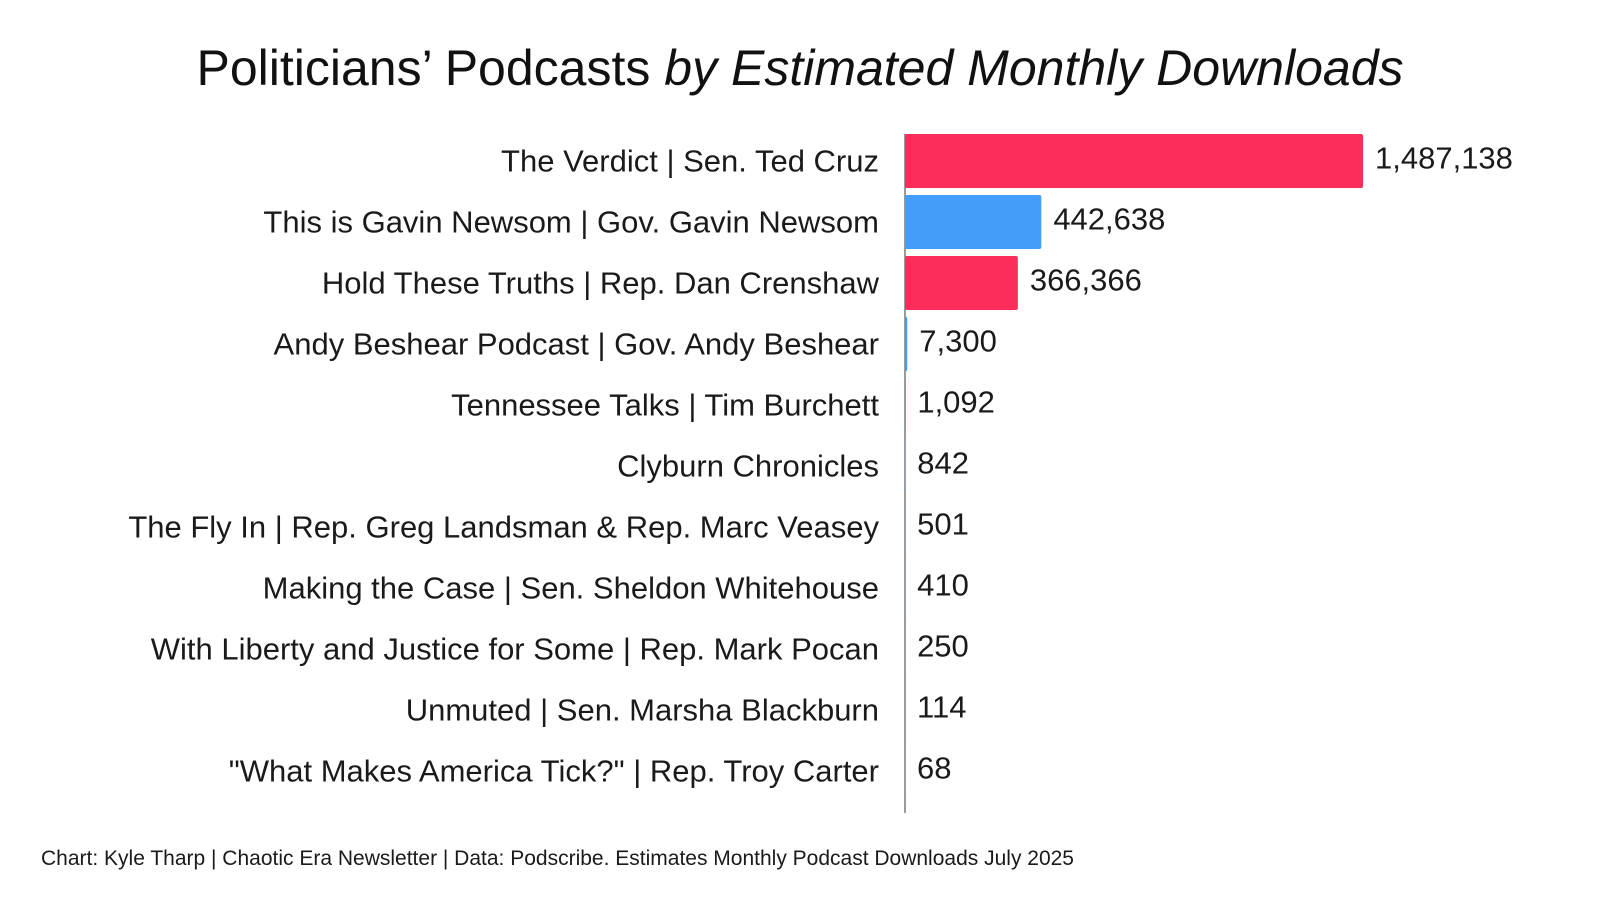 This screenshot has height=900, width=1600. What do you see at coordinates (943, 463) in the screenshot?
I see `value-label-5: 842` at bounding box center [943, 463].